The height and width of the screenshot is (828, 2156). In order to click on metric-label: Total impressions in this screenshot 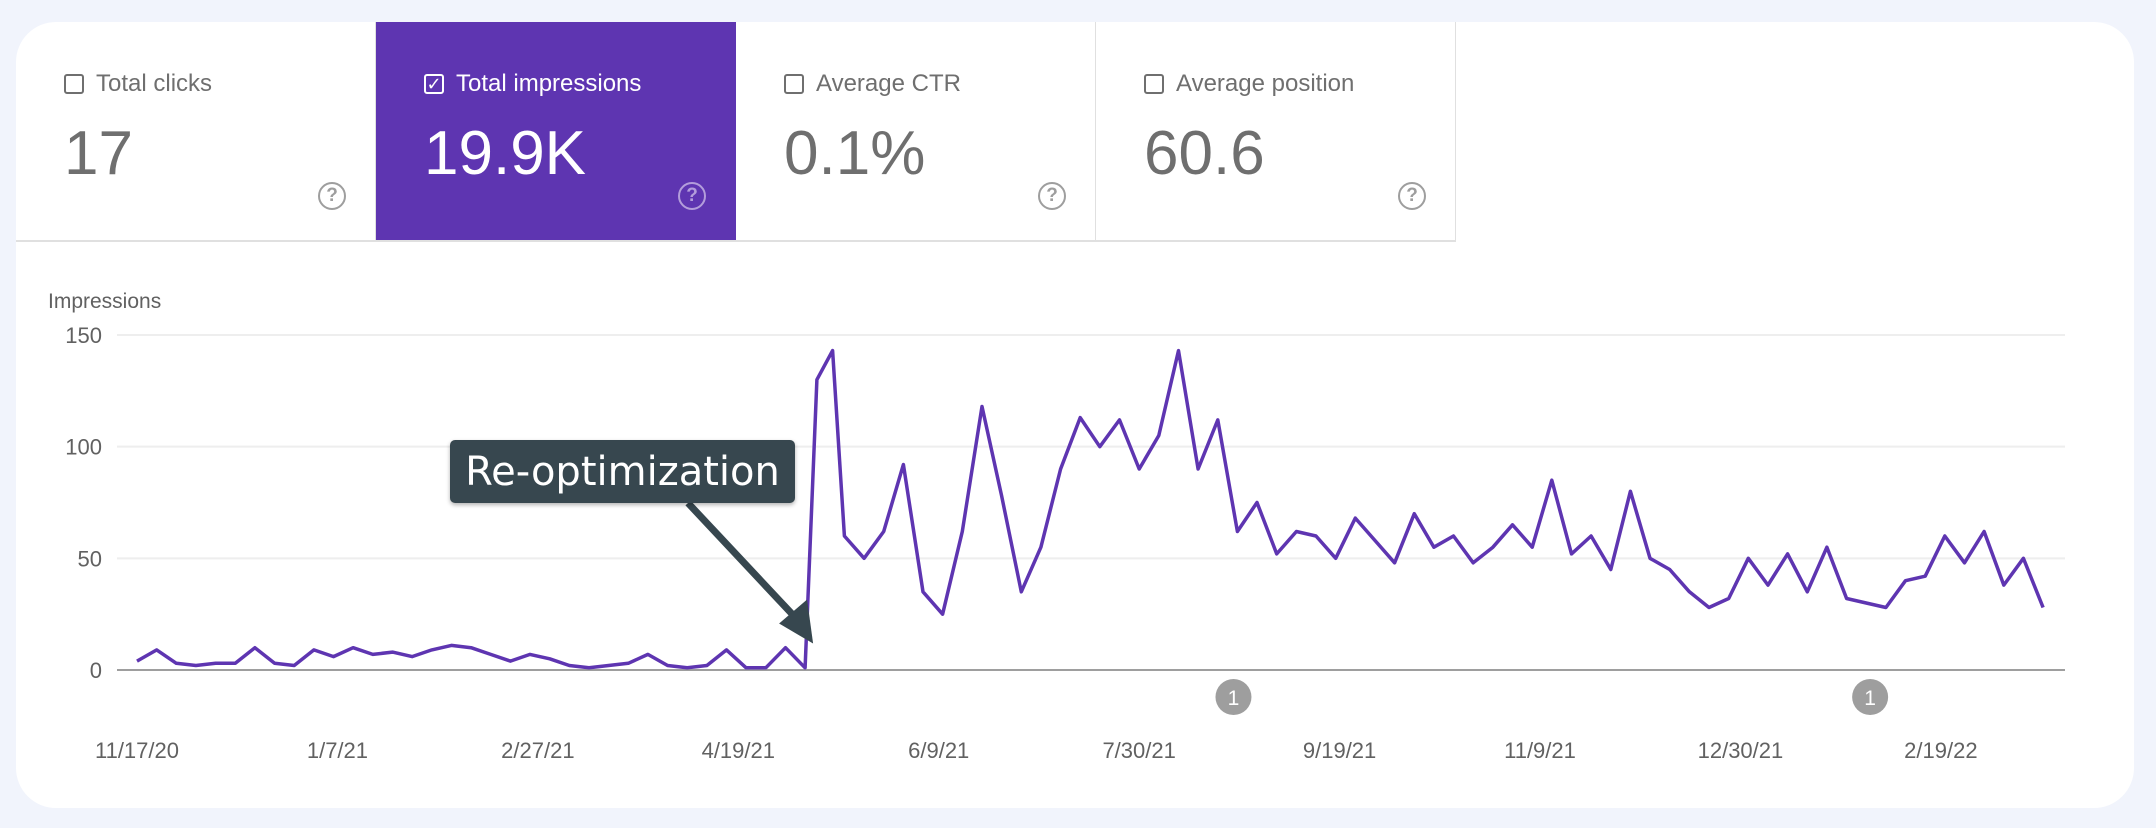, I will do `click(549, 83)`.